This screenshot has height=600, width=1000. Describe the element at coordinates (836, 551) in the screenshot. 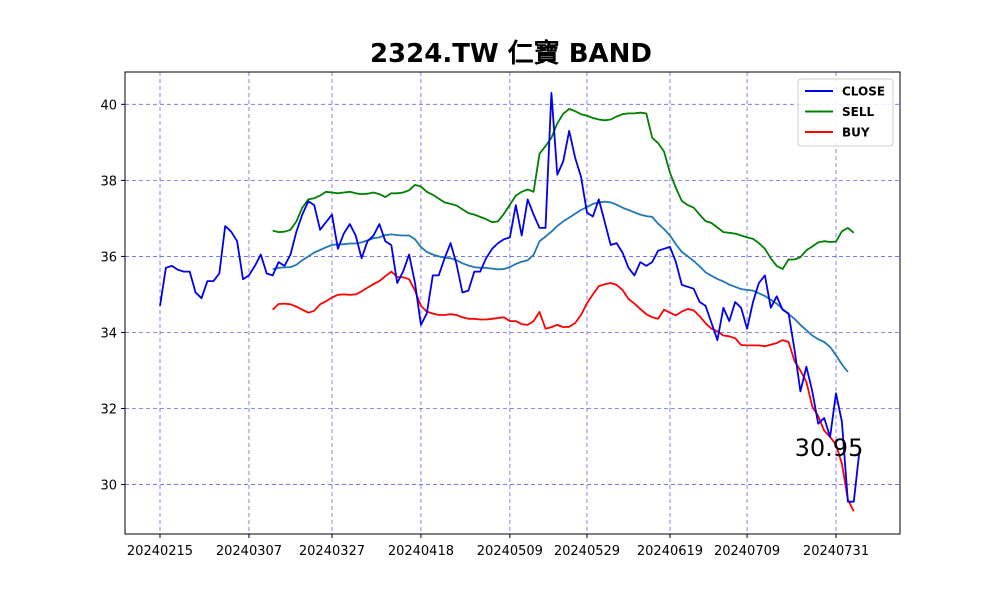

I see `x-tick-label: 20240731` at that location.